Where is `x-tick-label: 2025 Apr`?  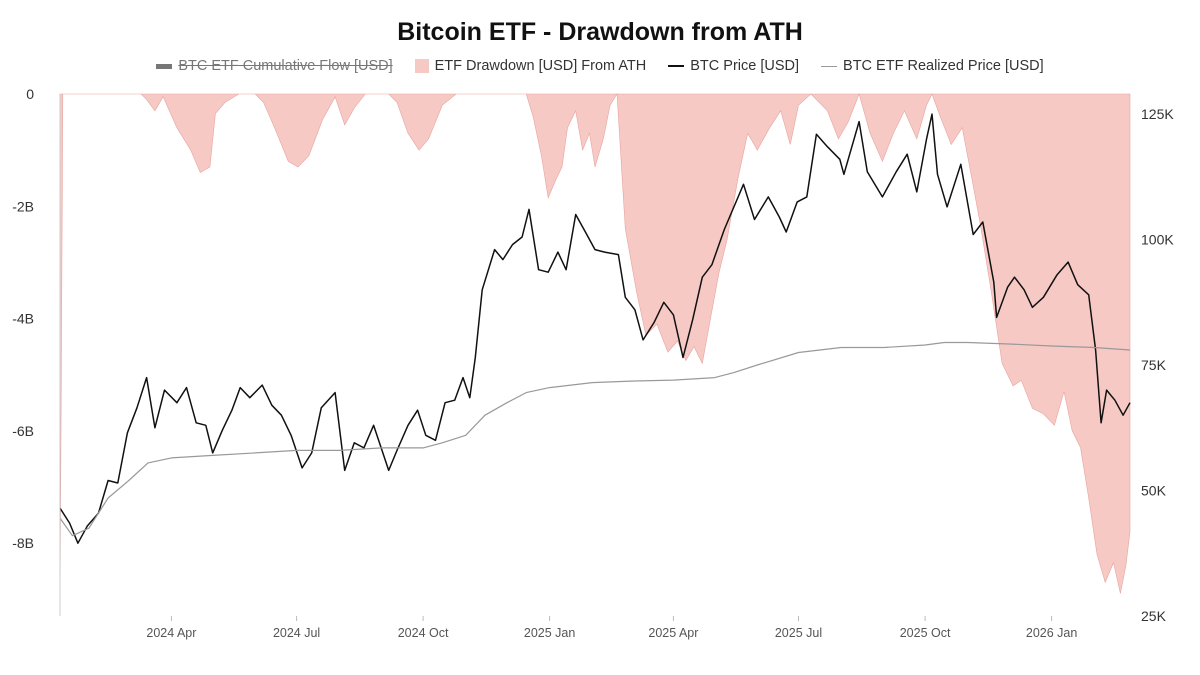 x-tick-label: 2025 Apr is located at coordinates (673, 633).